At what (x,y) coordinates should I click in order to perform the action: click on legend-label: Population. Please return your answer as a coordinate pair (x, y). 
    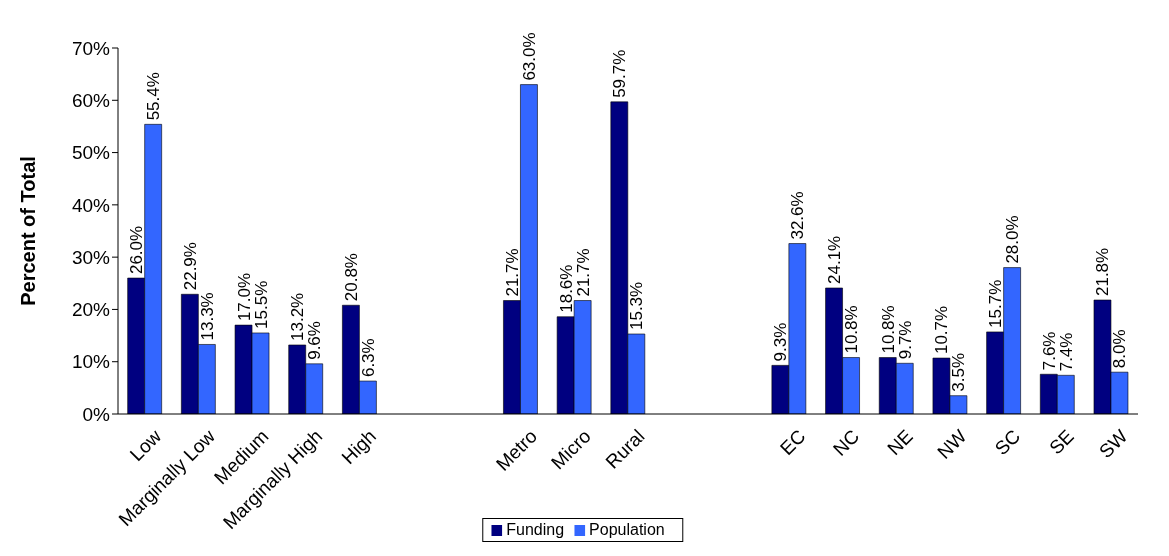
    Looking at the image, I should click on (627, 529).